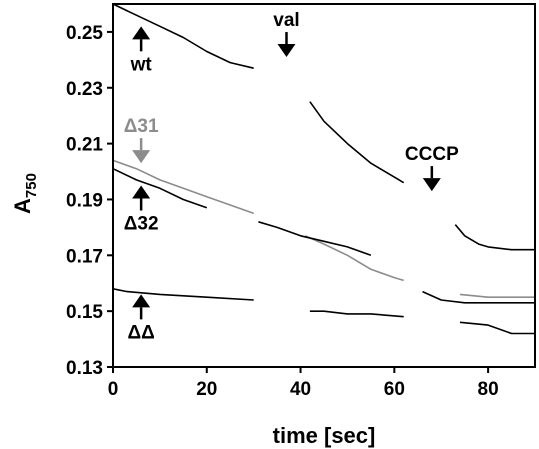 The image size is (539, 449). Describe the element at coordinates (141, 210) in the screenshot. I see `annotation-3: Δ32` at that location.